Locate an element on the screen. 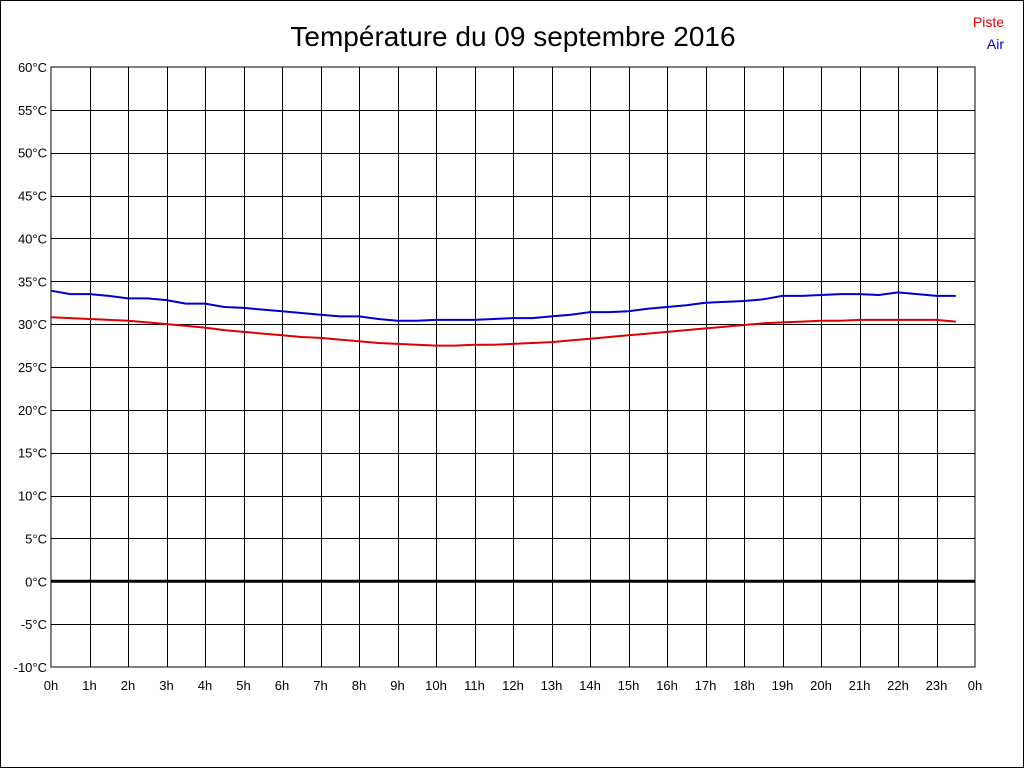 Image resolution: width=1024 pixels, height=768 pixels. x-tick-label: 11h is located at coordinates (474, 685).